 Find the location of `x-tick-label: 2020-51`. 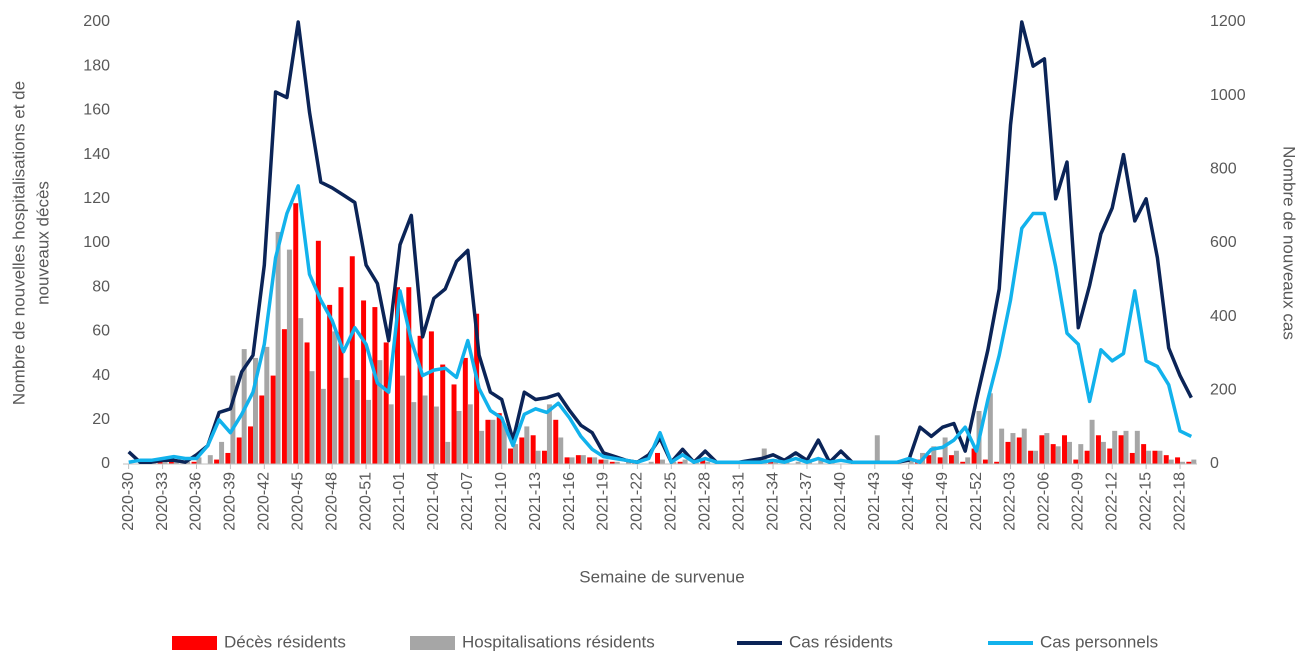

x-tick-label: 2020-51 is located at coordinates (365, 501).